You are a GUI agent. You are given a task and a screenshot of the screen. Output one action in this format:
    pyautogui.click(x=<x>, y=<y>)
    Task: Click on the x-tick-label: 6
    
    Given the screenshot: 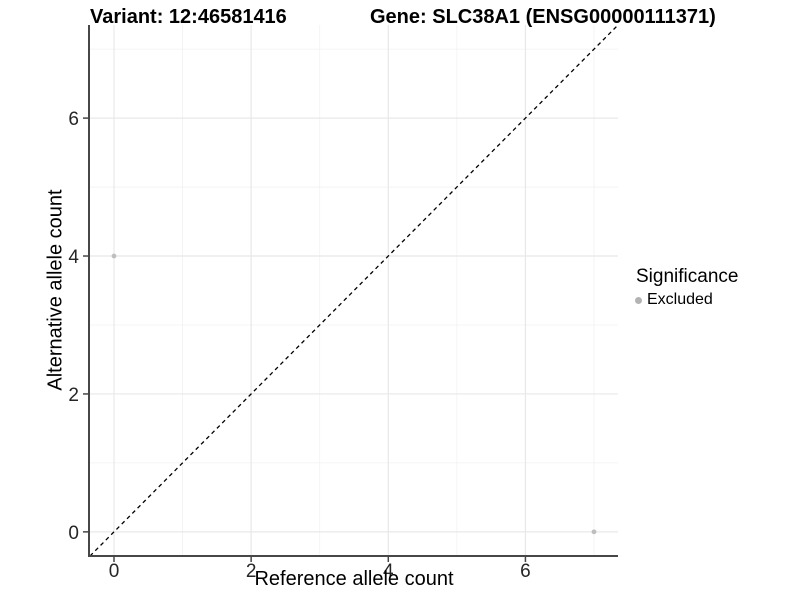 What is the action you would take?
    pyautogui.click(x=525, y=571)
    